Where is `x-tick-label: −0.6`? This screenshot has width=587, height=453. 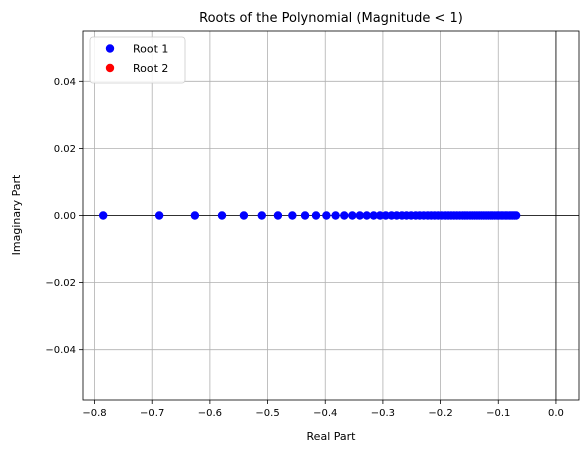 x-tick-label: −0.6 is located at coordinates (210, 413).